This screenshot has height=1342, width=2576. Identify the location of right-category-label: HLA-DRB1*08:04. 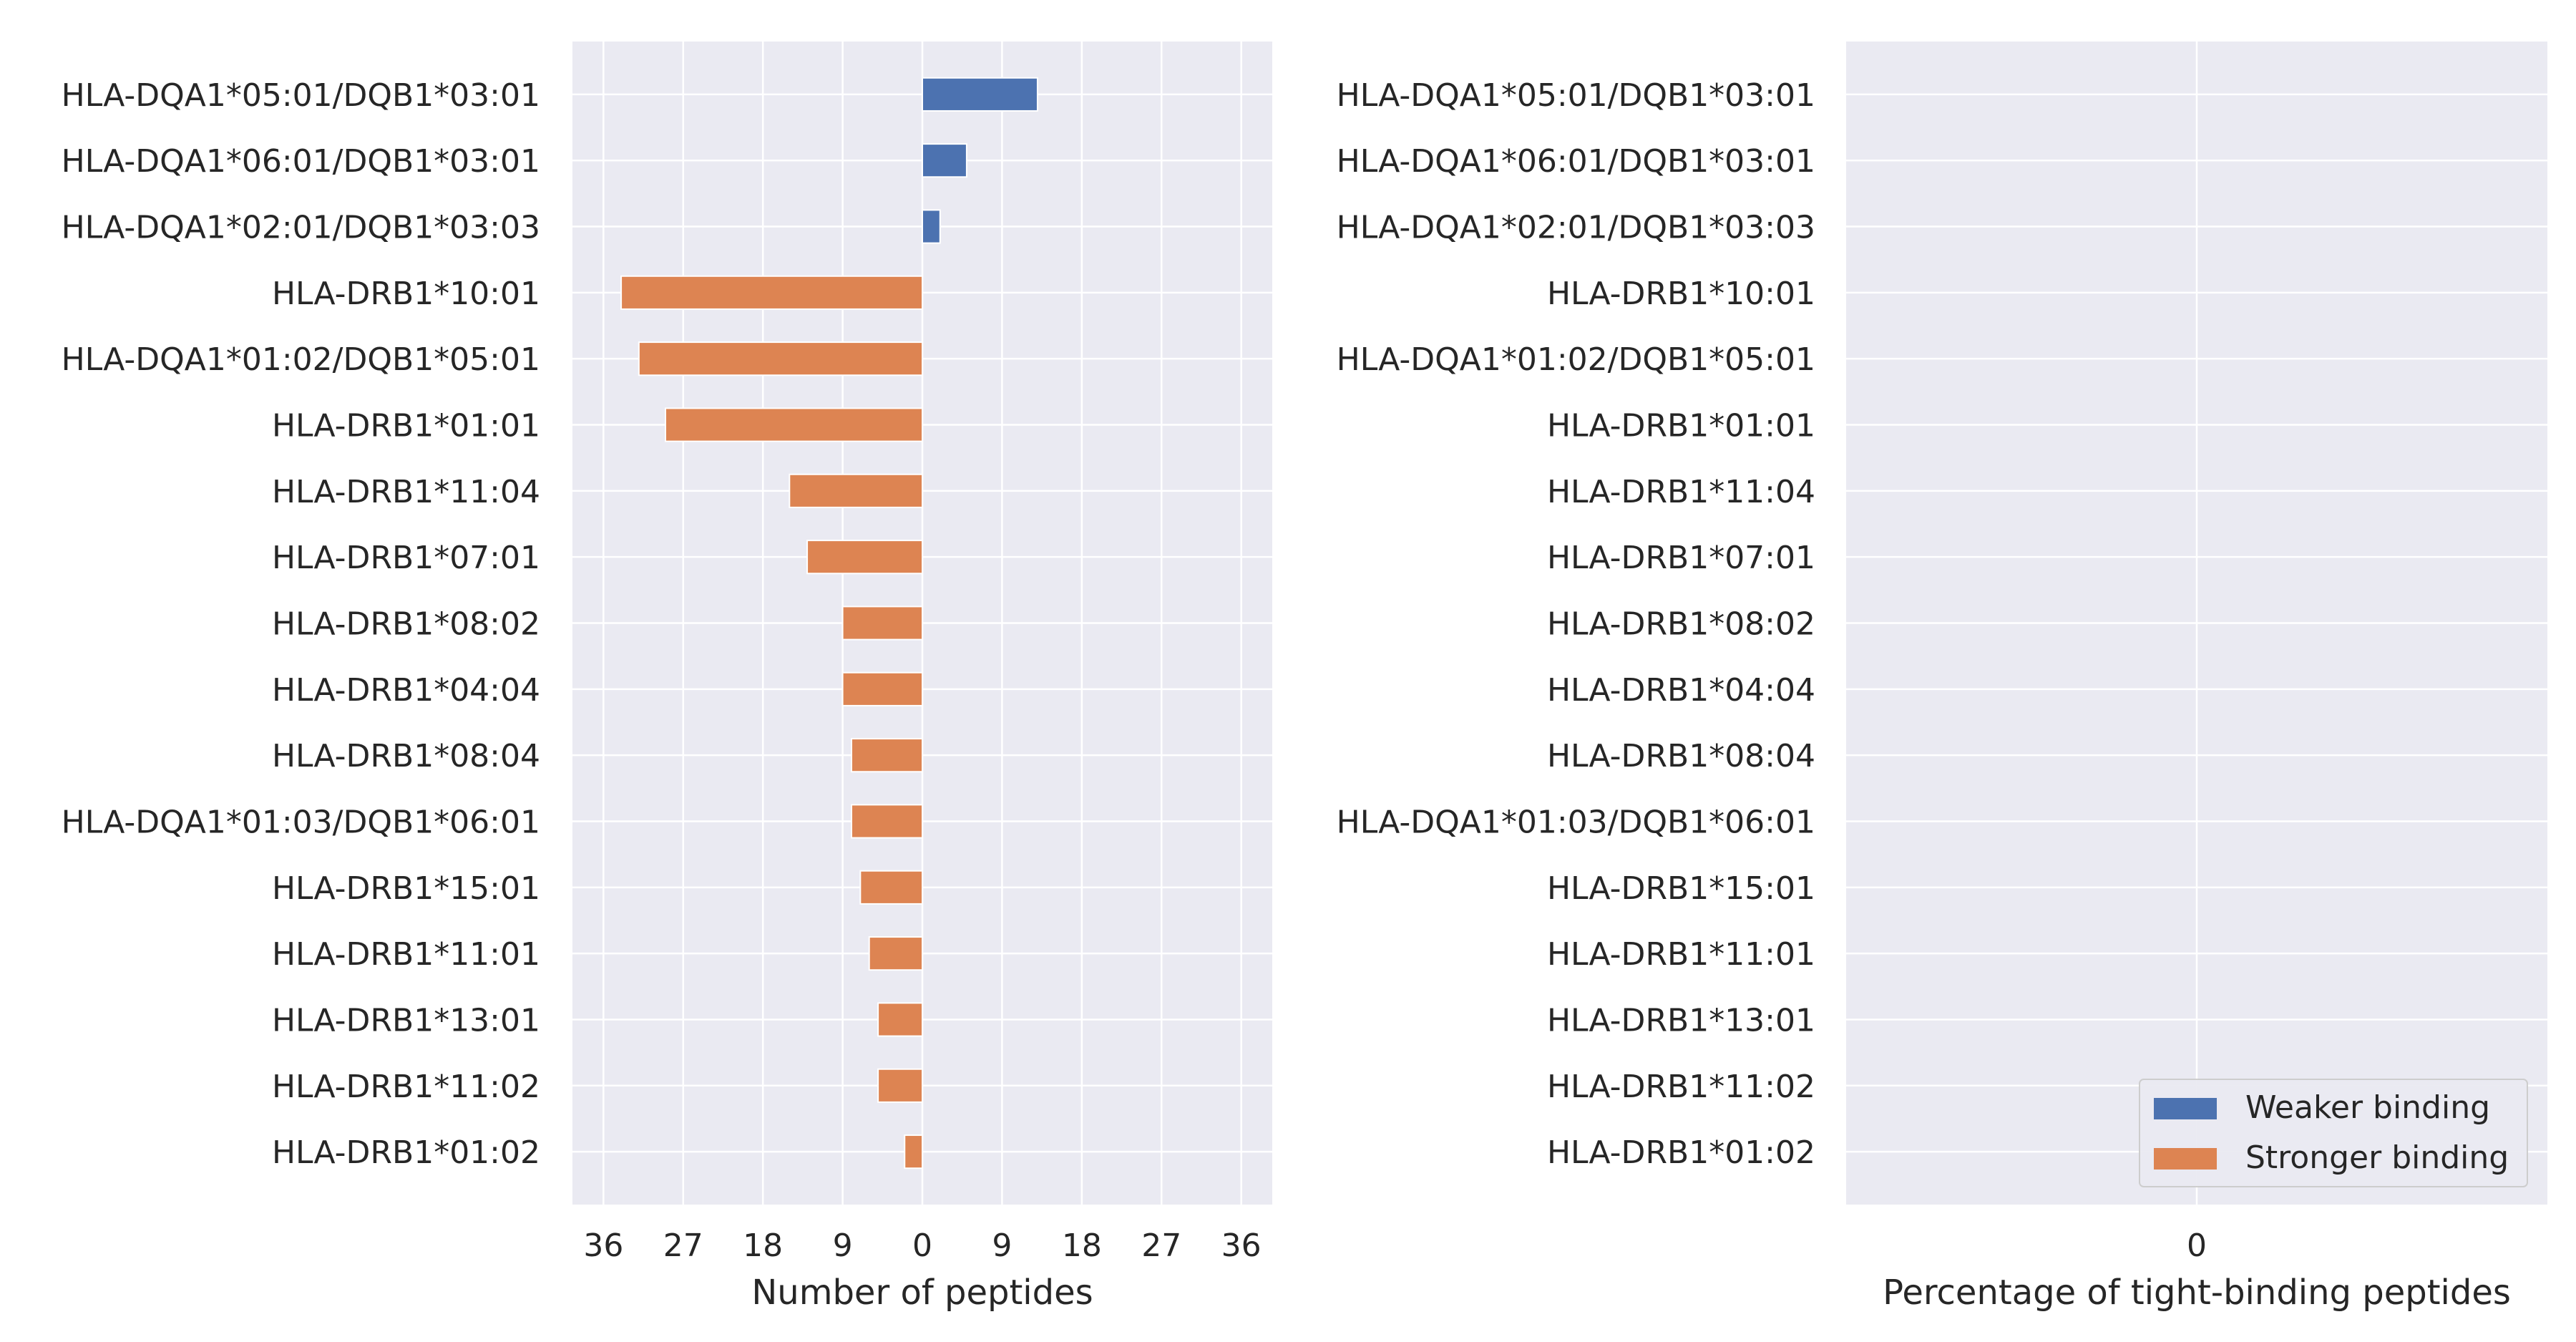
(1681, 756).